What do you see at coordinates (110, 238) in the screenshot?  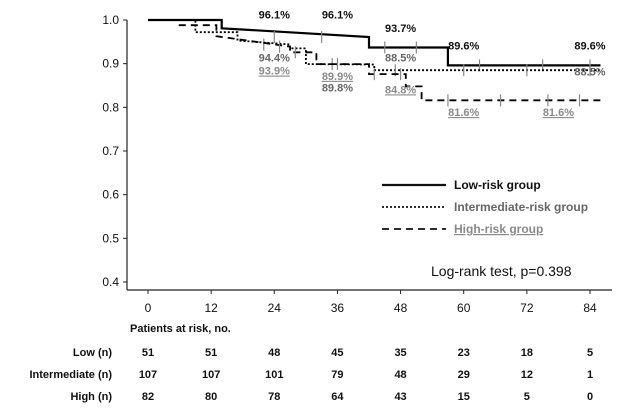 I see `y-tick-label: 0.5` at bounding box center [110, 238].